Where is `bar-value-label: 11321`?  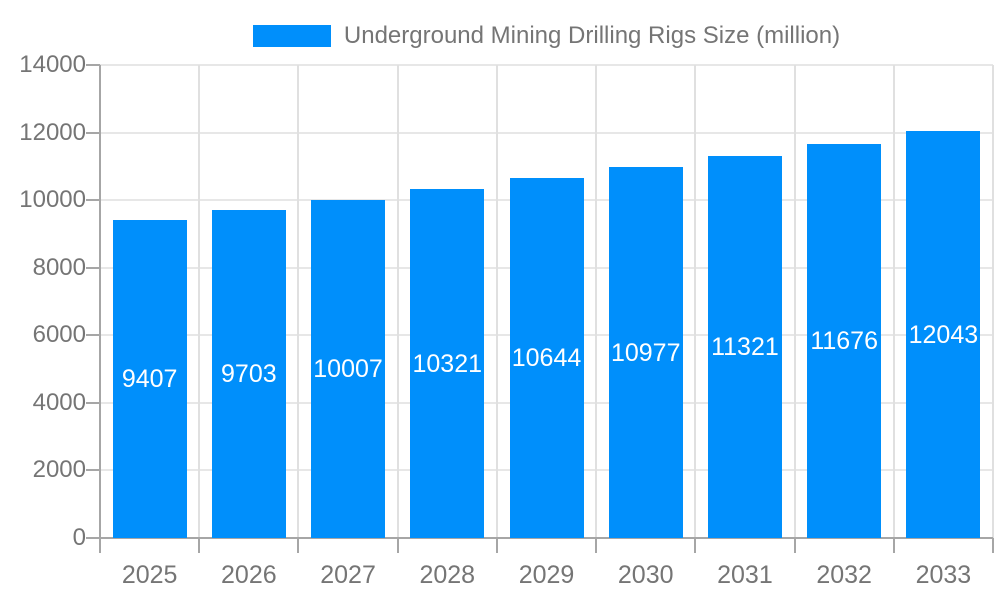 bar-value-label: 11321 is located at coordinates (745, 346).